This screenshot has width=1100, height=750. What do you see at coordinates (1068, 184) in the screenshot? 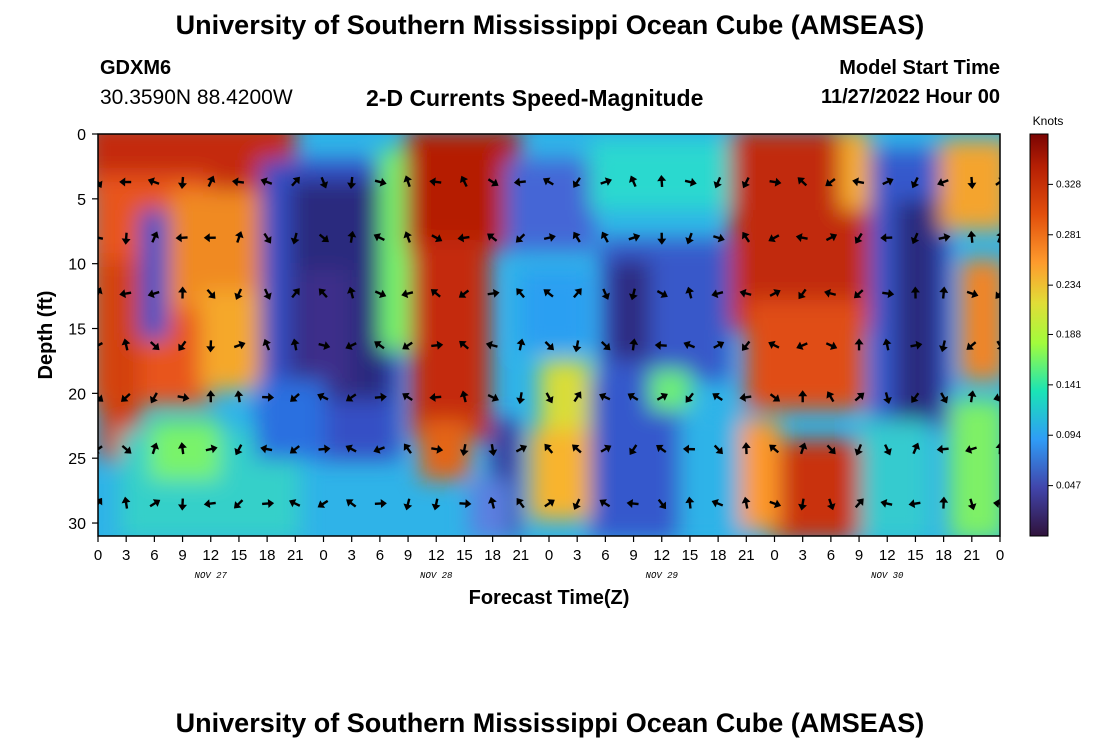
I see `colorbar-tick-label: 0.328` at bounding box center [1068, 184].